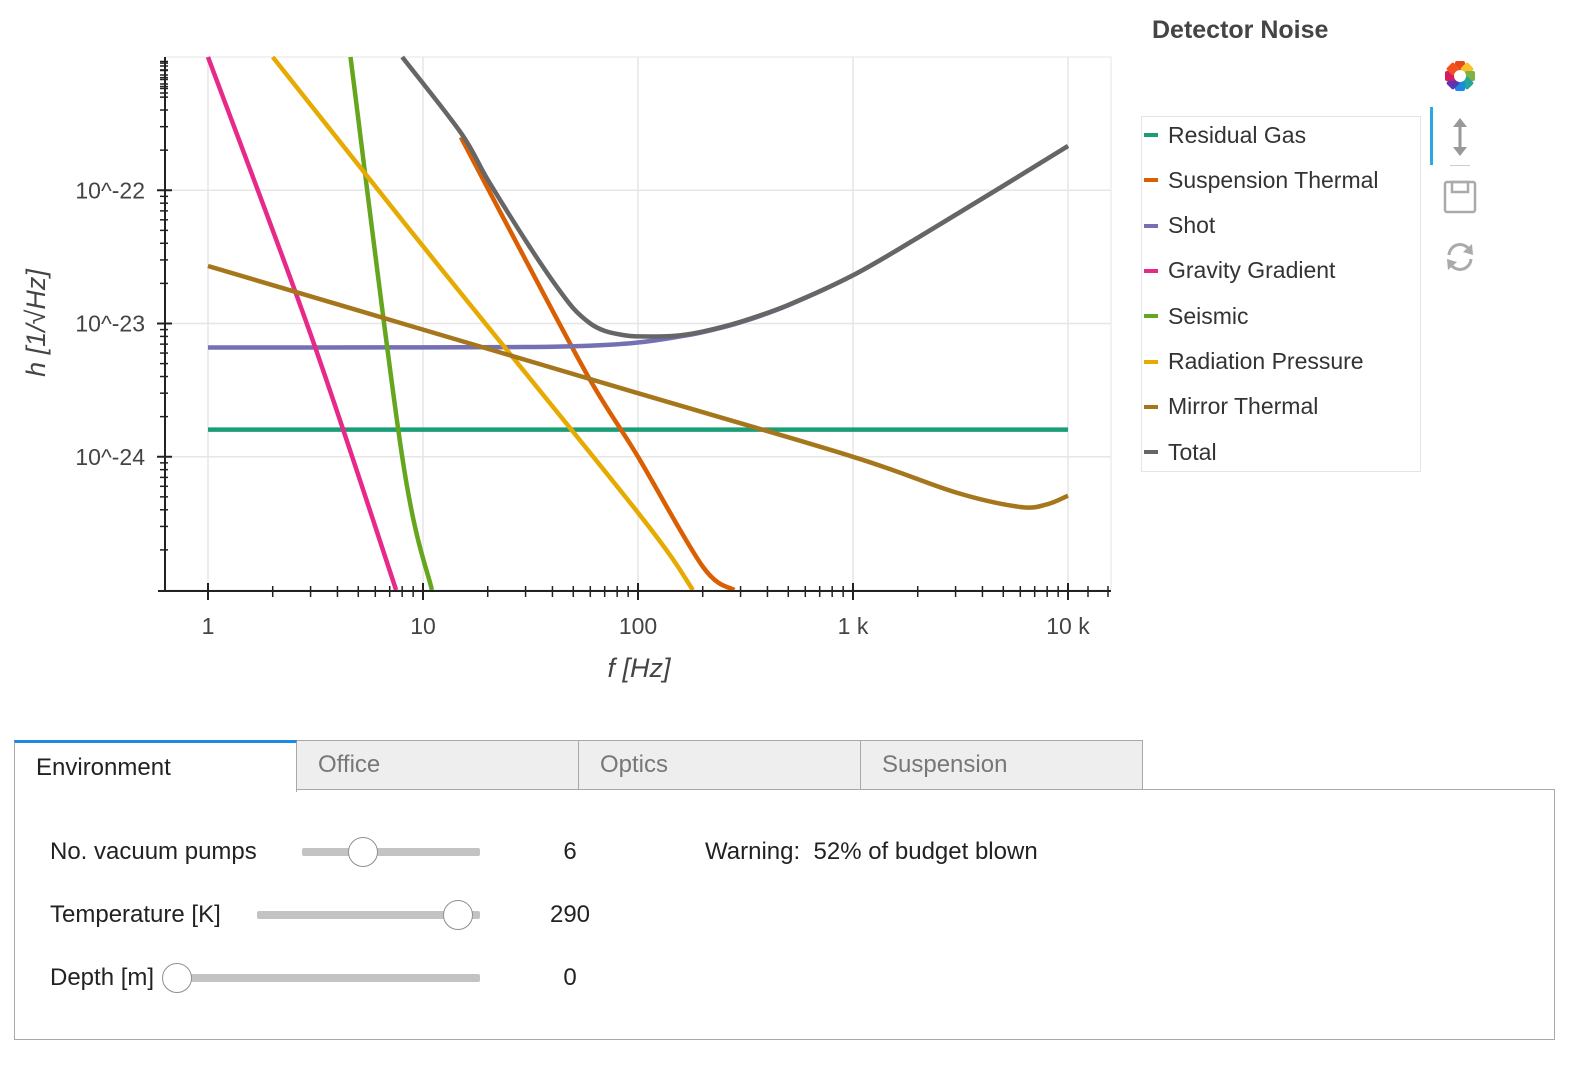  Describe the element at coordinates (1068, 626) in the screenshot. I see `x-tick-label: 10 k` at that location.